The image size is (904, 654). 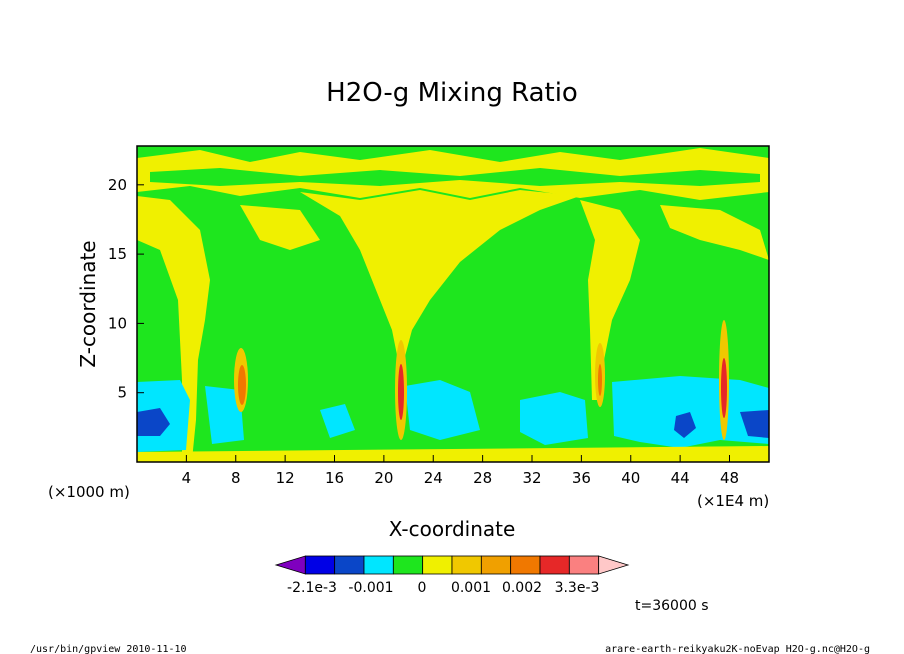 What do you see at coordinates (117, 185) in the screenshot?
I see `y-tick-label: 20` at bounding box center [117, 185].